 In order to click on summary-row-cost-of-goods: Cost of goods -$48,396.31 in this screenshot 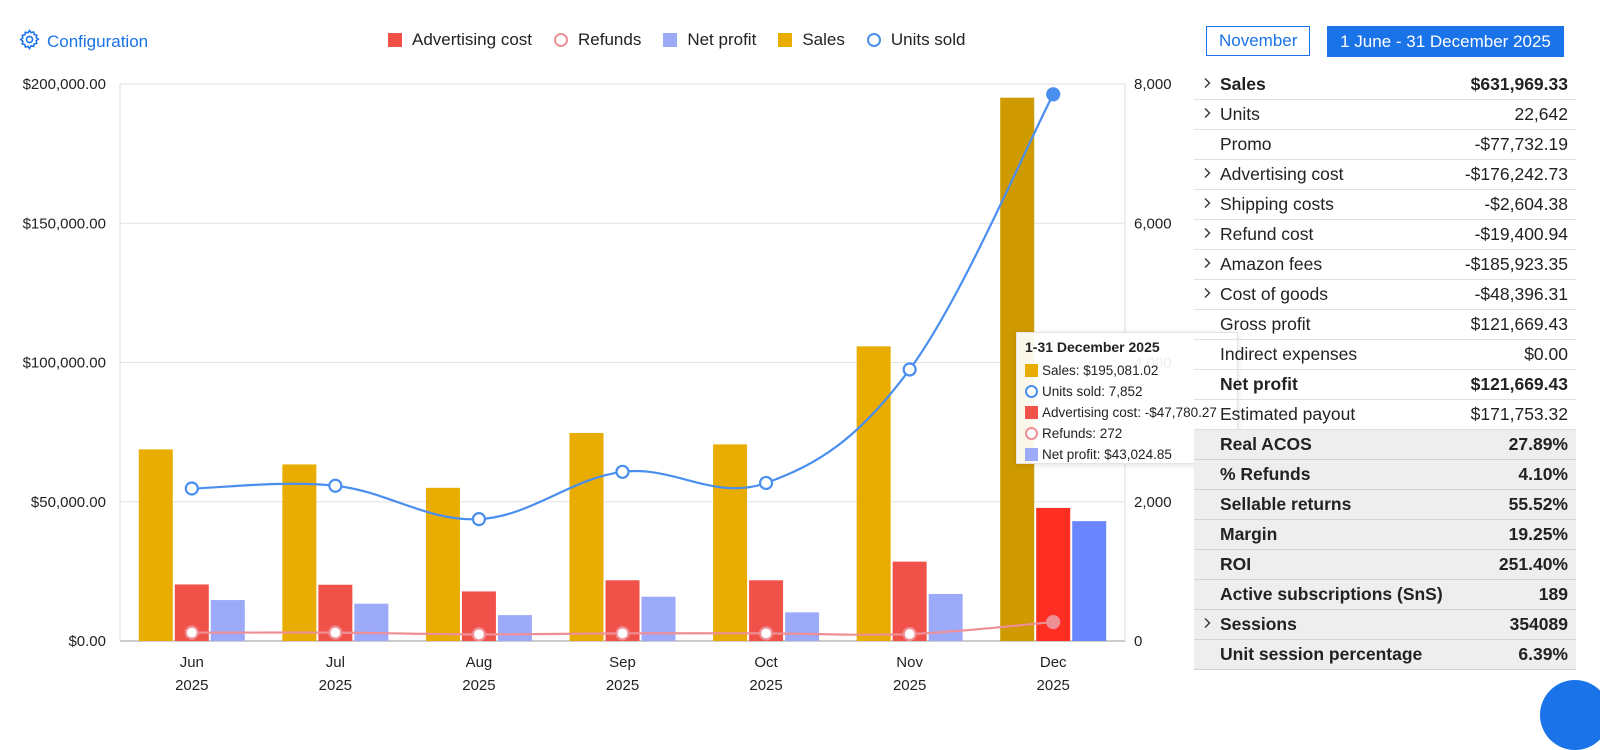, I will do `click(1385, 295)`.